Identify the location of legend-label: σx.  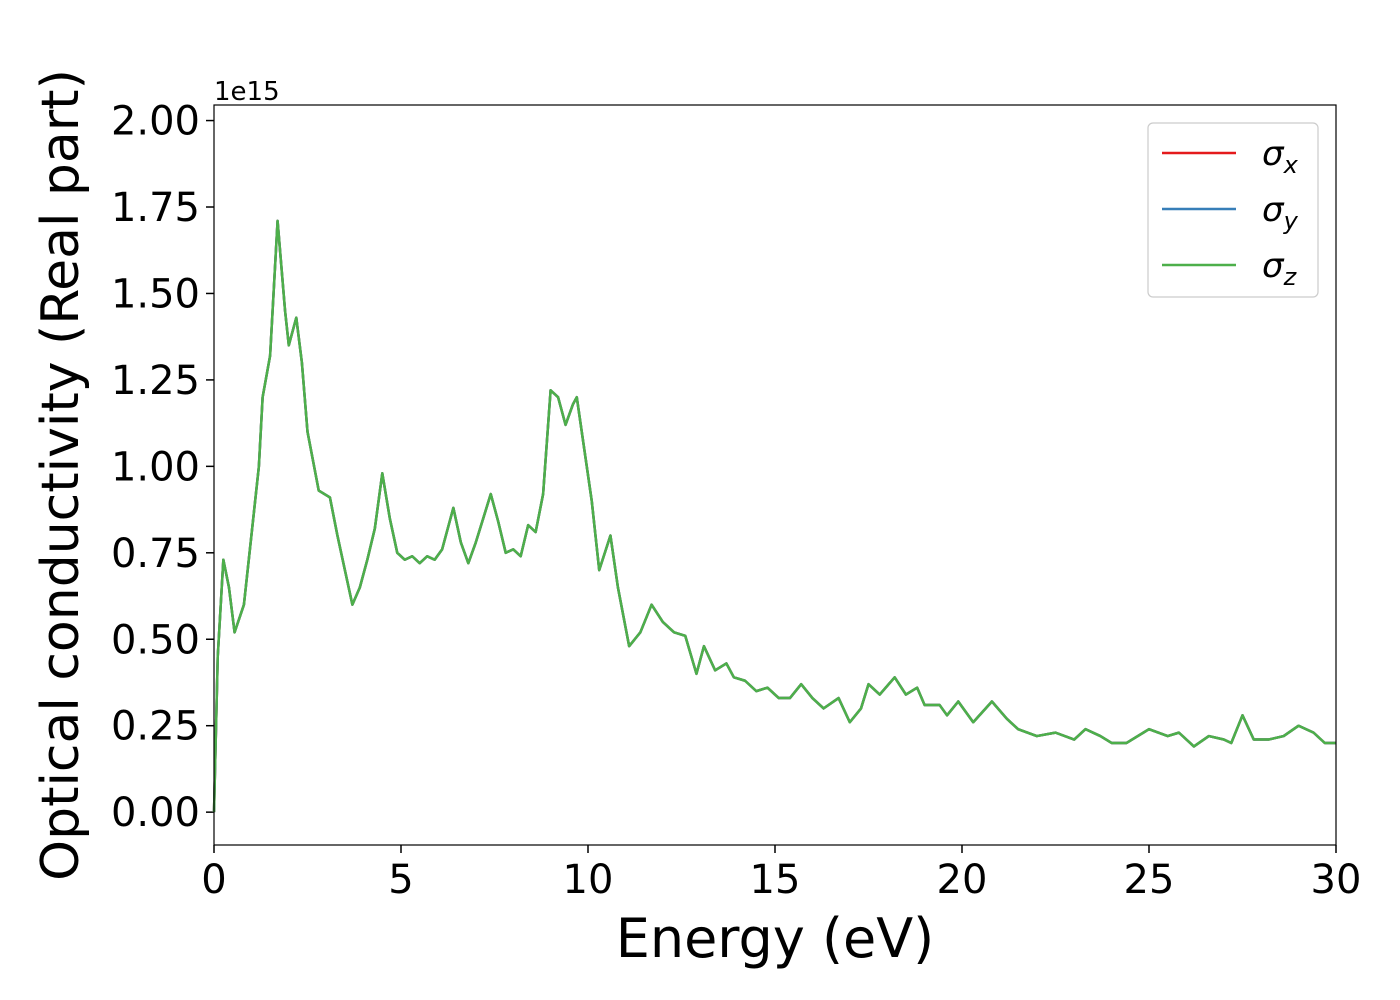
(1280, 156).